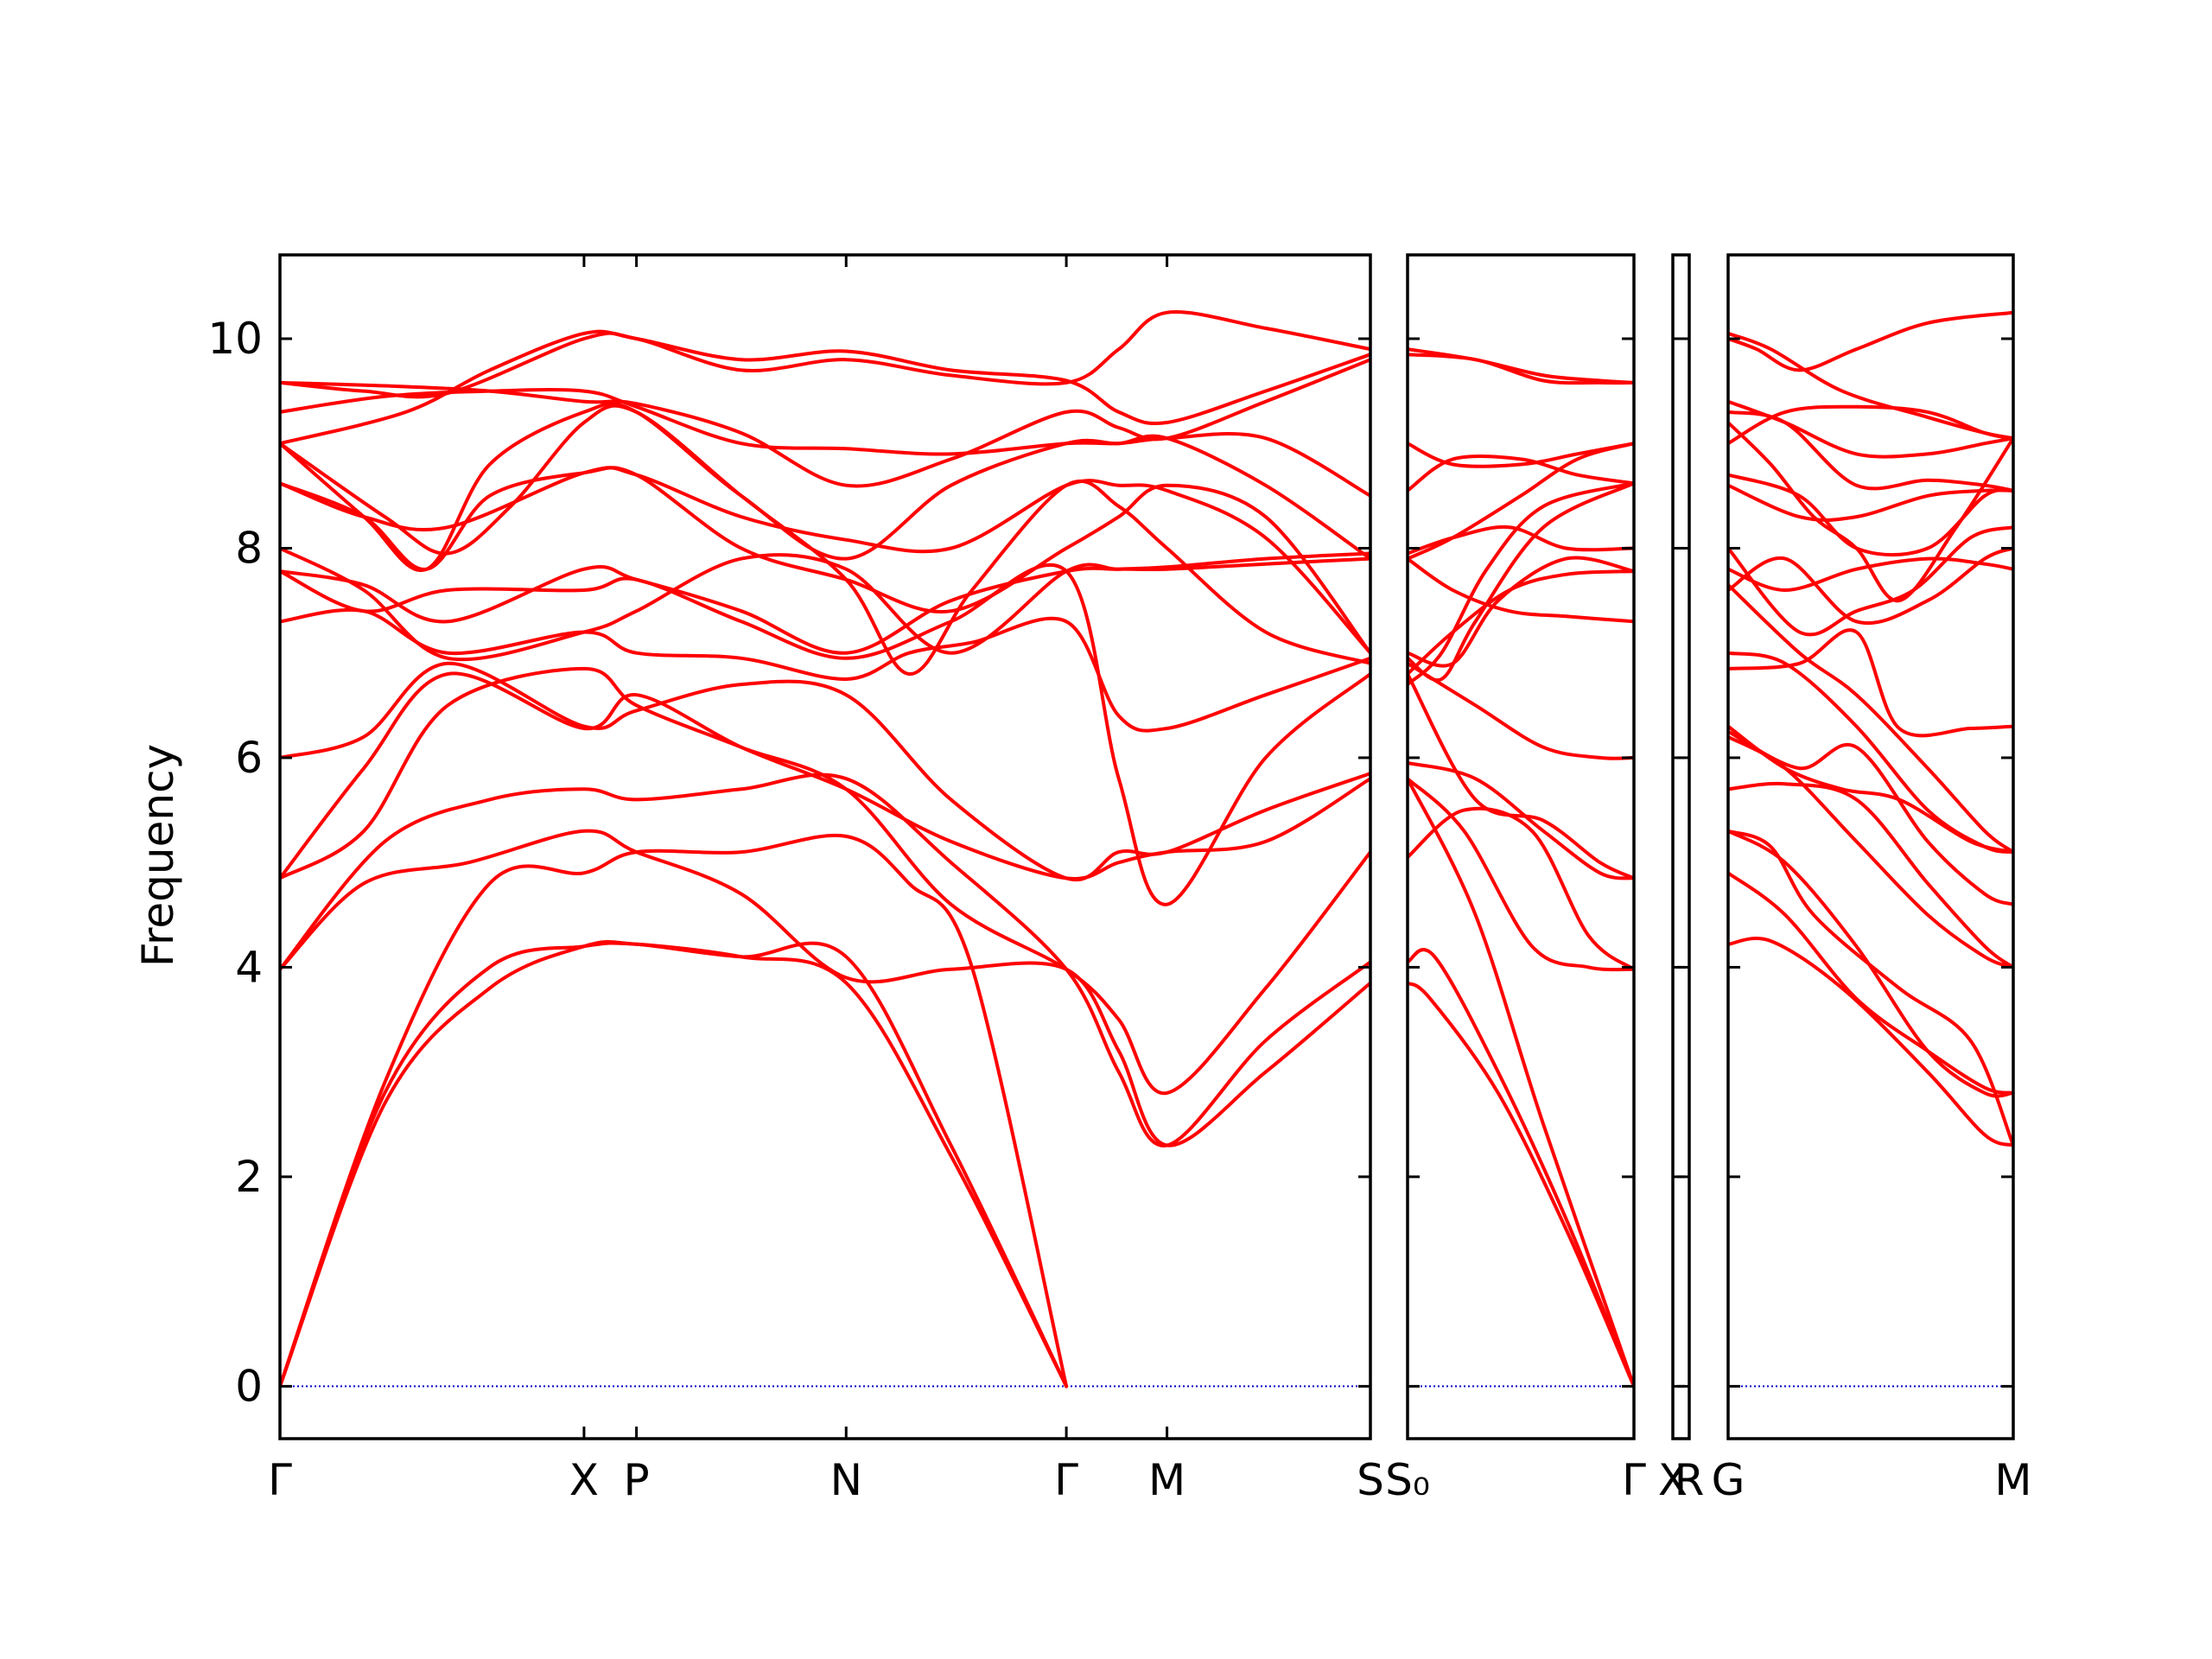 The height and width of the screenshot is (1659, 2212). I want to click on y-tick-label: 4, so click(249, 967).